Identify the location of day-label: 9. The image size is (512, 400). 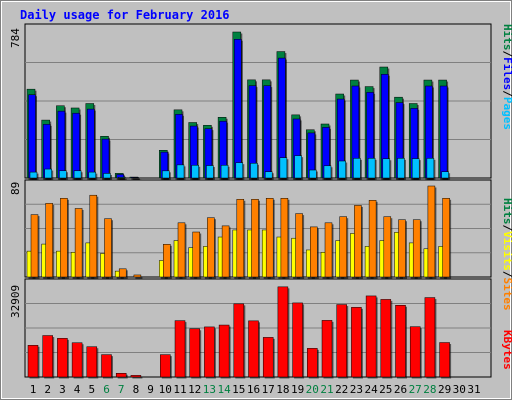
(150, 389).